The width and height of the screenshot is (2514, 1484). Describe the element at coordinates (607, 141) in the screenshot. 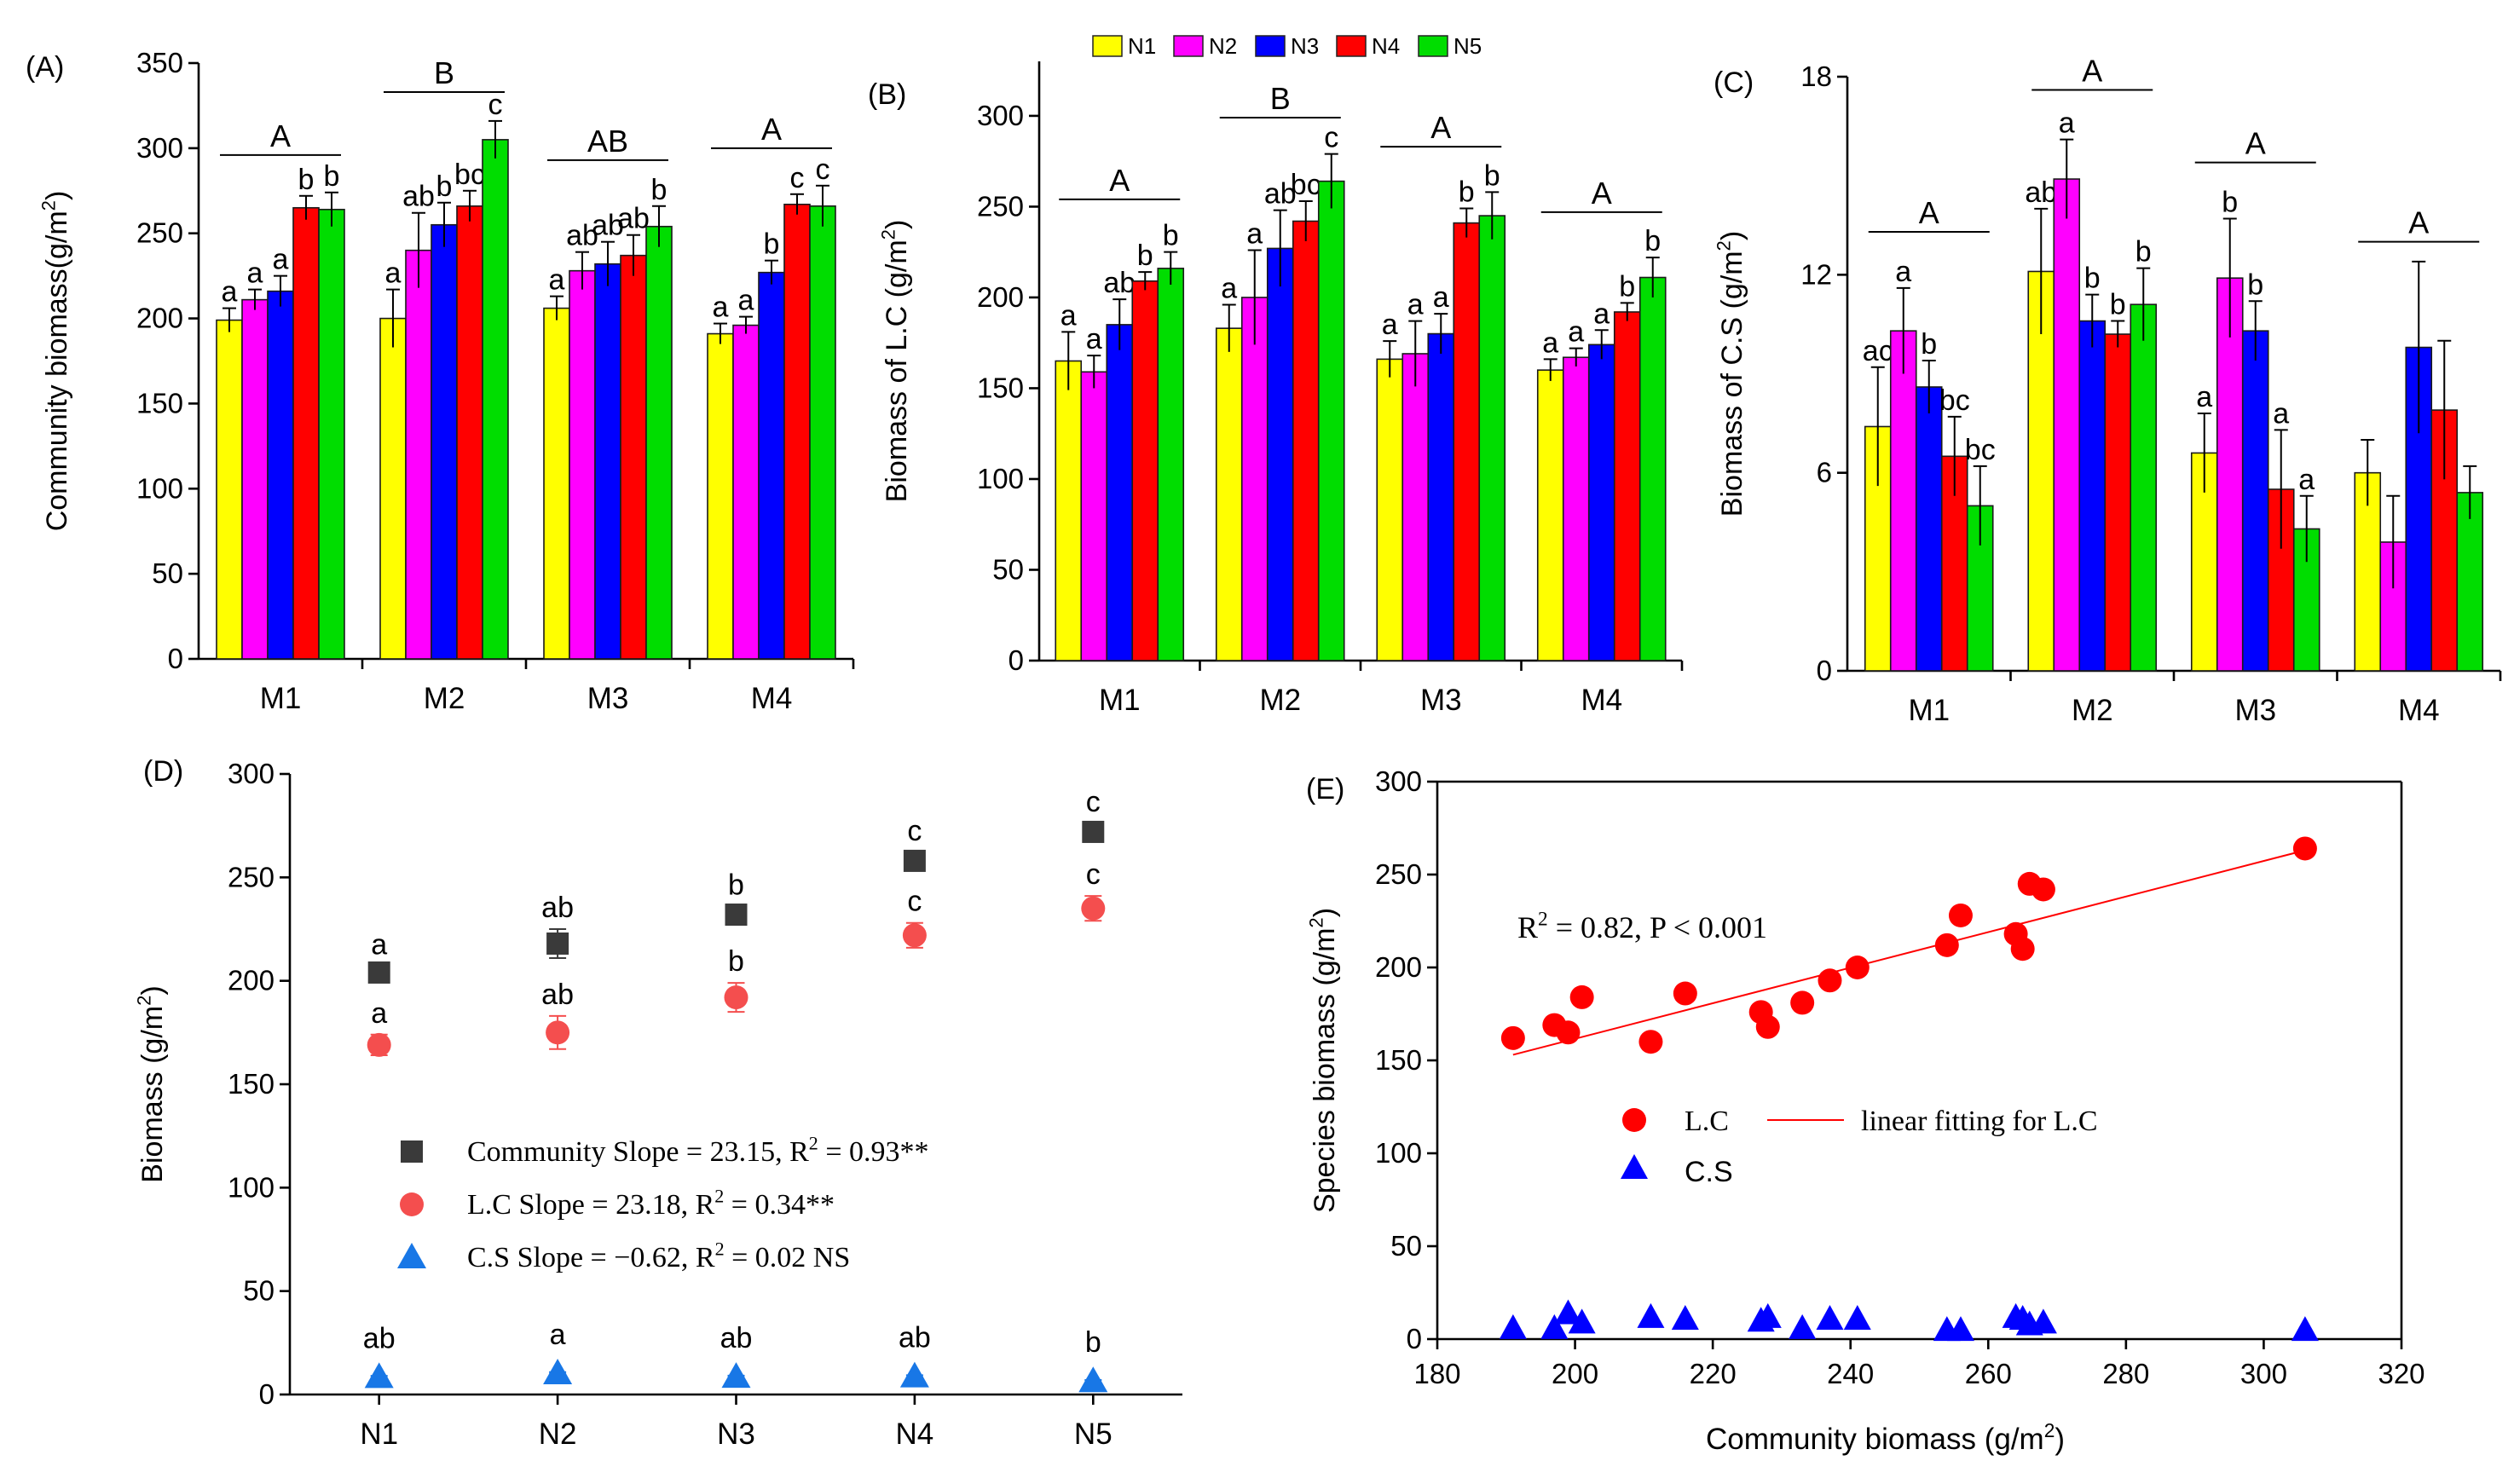

I see `group-letter: AB` at that location.